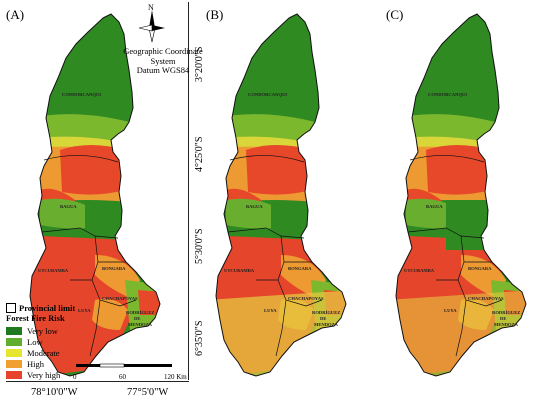 The height and width of the screenshot is (405, 550). What do you see at coordinates (84, 310) in the screenshot?
I see `place-luya: LUYA` at bounding box center [84, 310].